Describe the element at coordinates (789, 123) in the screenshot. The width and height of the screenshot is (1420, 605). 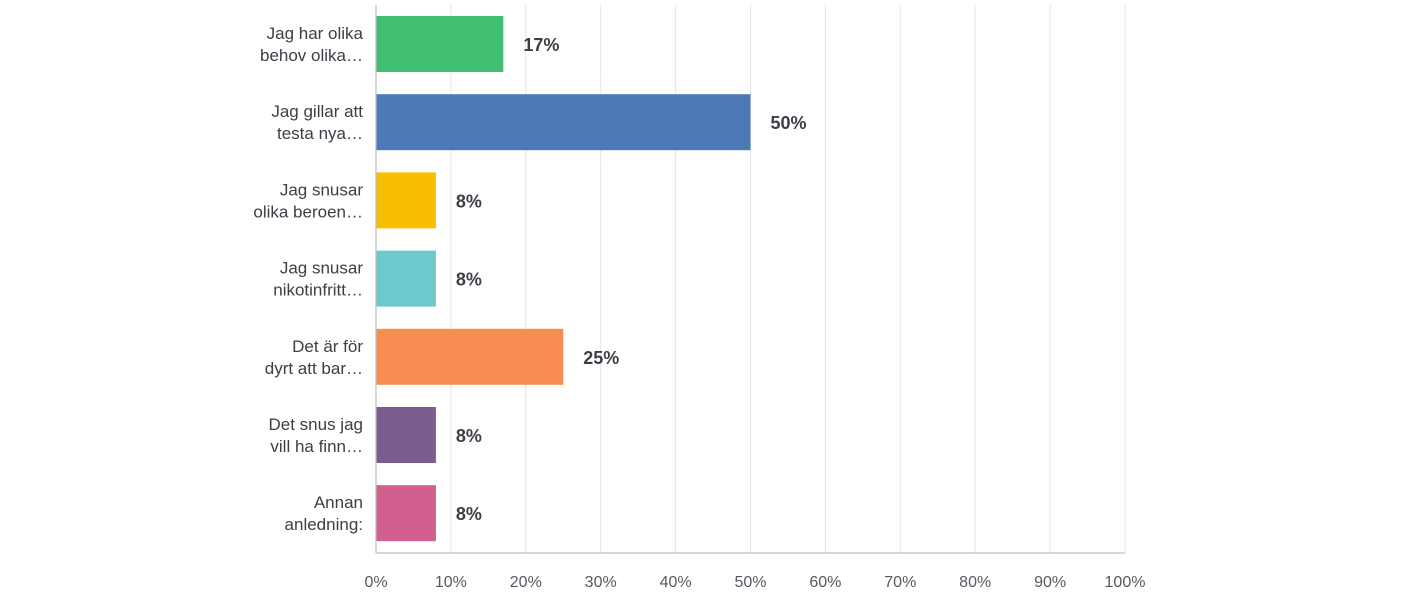
I see `bar-value-label: 50%` at that location.